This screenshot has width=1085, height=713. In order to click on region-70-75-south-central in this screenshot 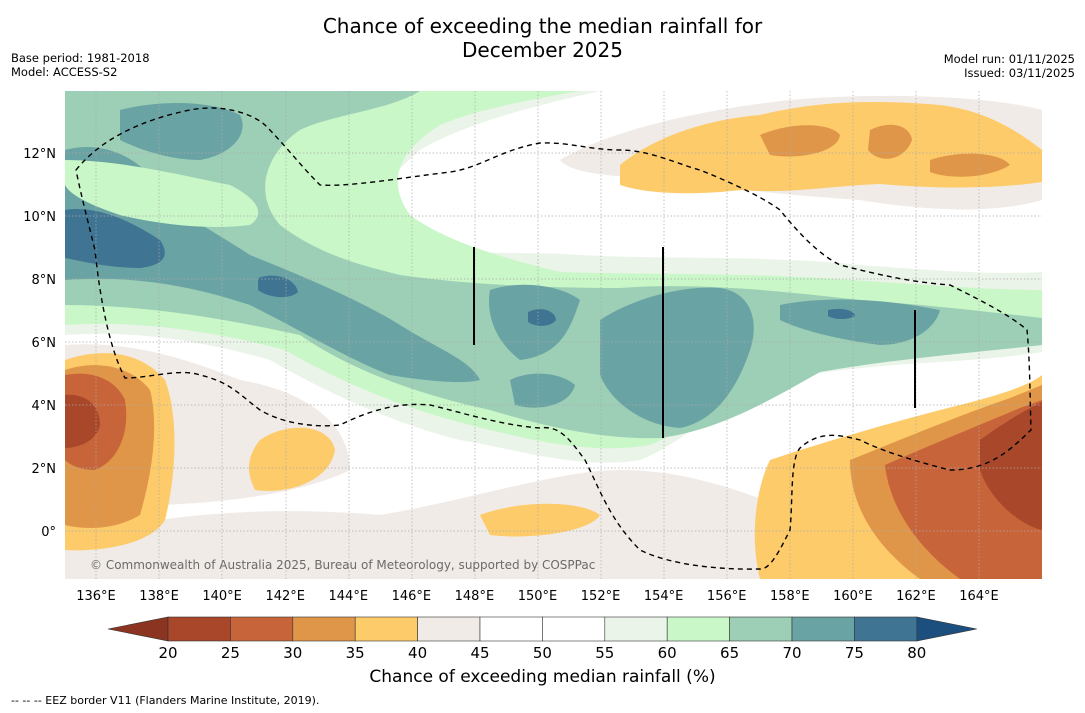, I will do `click(542, 390)`.